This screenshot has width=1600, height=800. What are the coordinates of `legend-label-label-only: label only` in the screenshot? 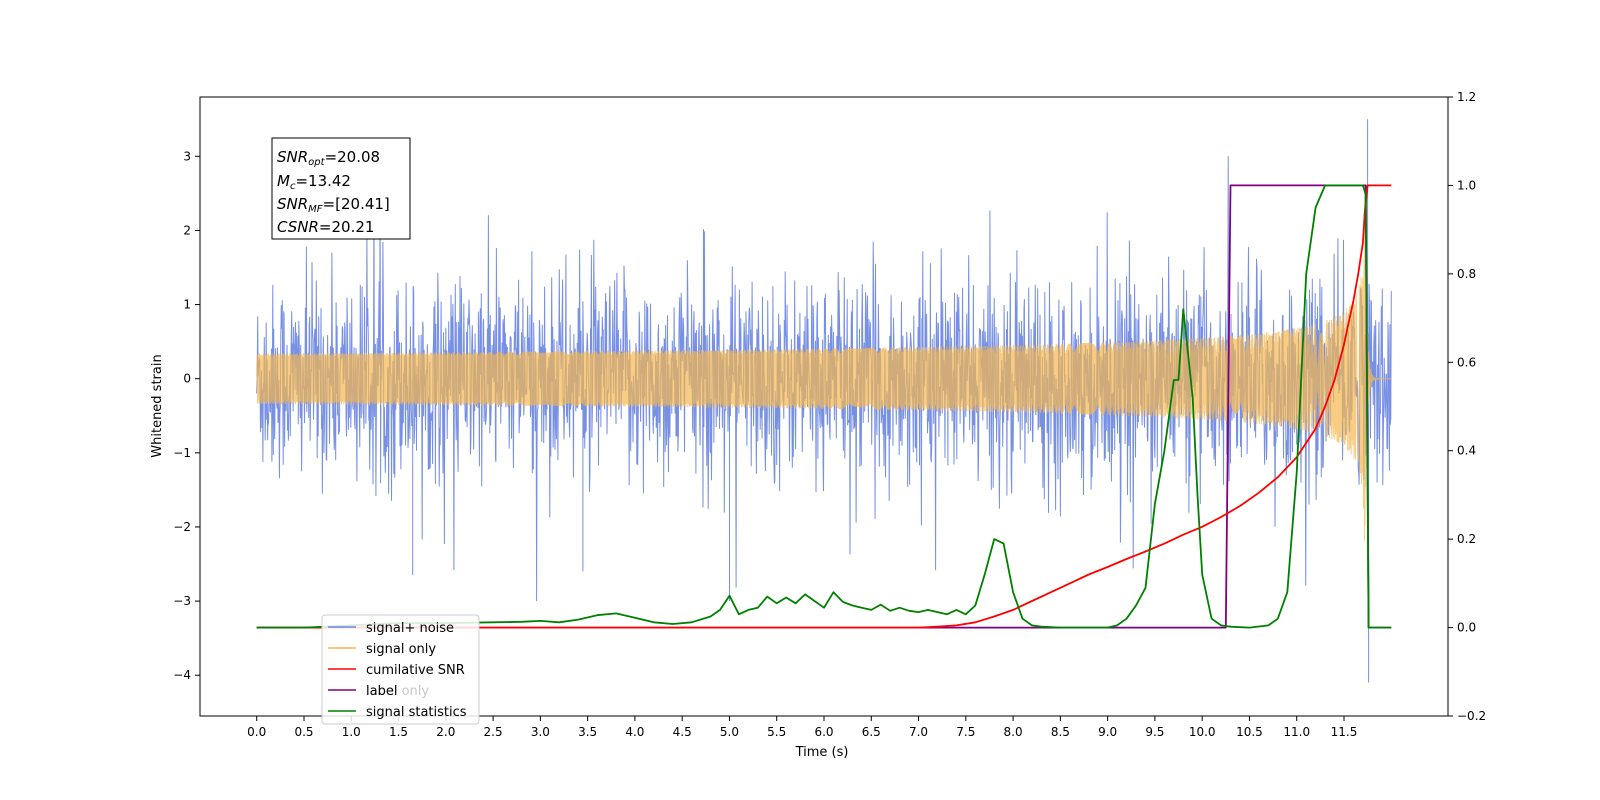 It's located at (397, 691).